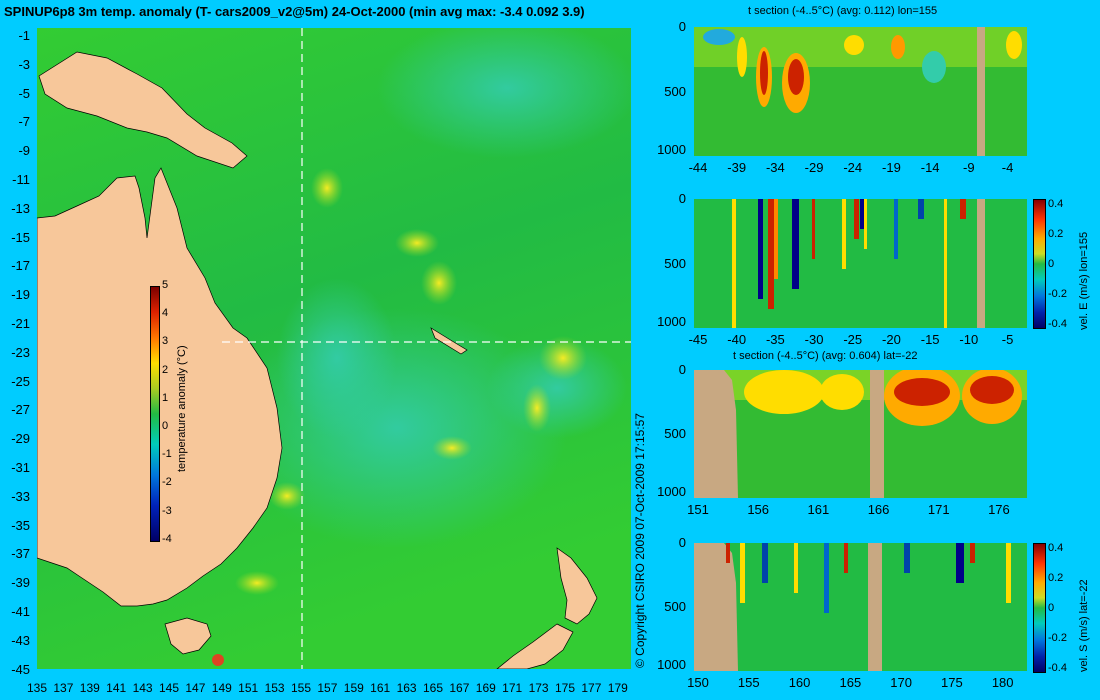 This screenshot has height=700, width=1100. I want to click on map-lon-tick: 173, so click(538, 688).